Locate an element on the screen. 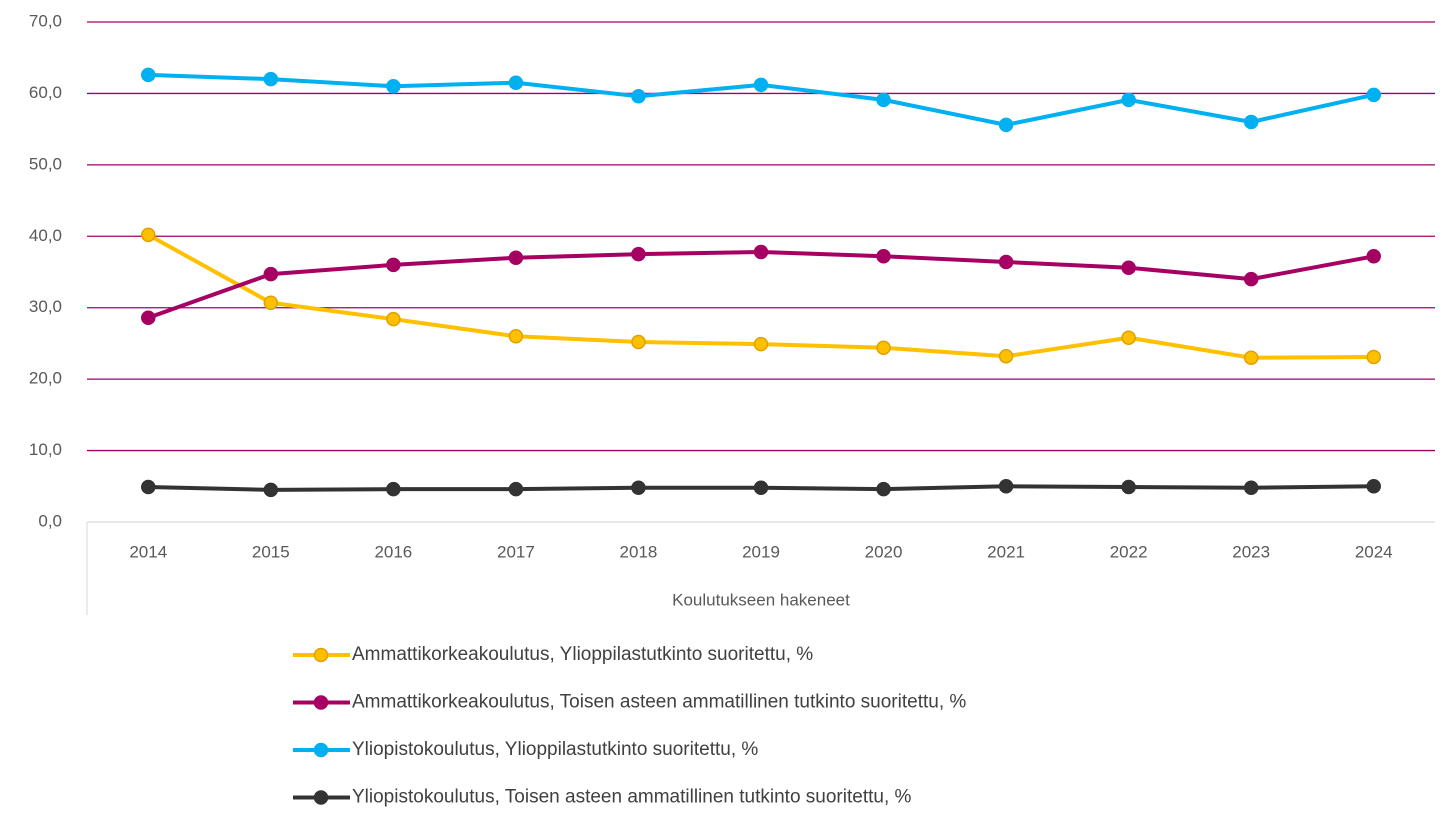  y-tick-label: 20,0 is located at coordinates (45, 378).